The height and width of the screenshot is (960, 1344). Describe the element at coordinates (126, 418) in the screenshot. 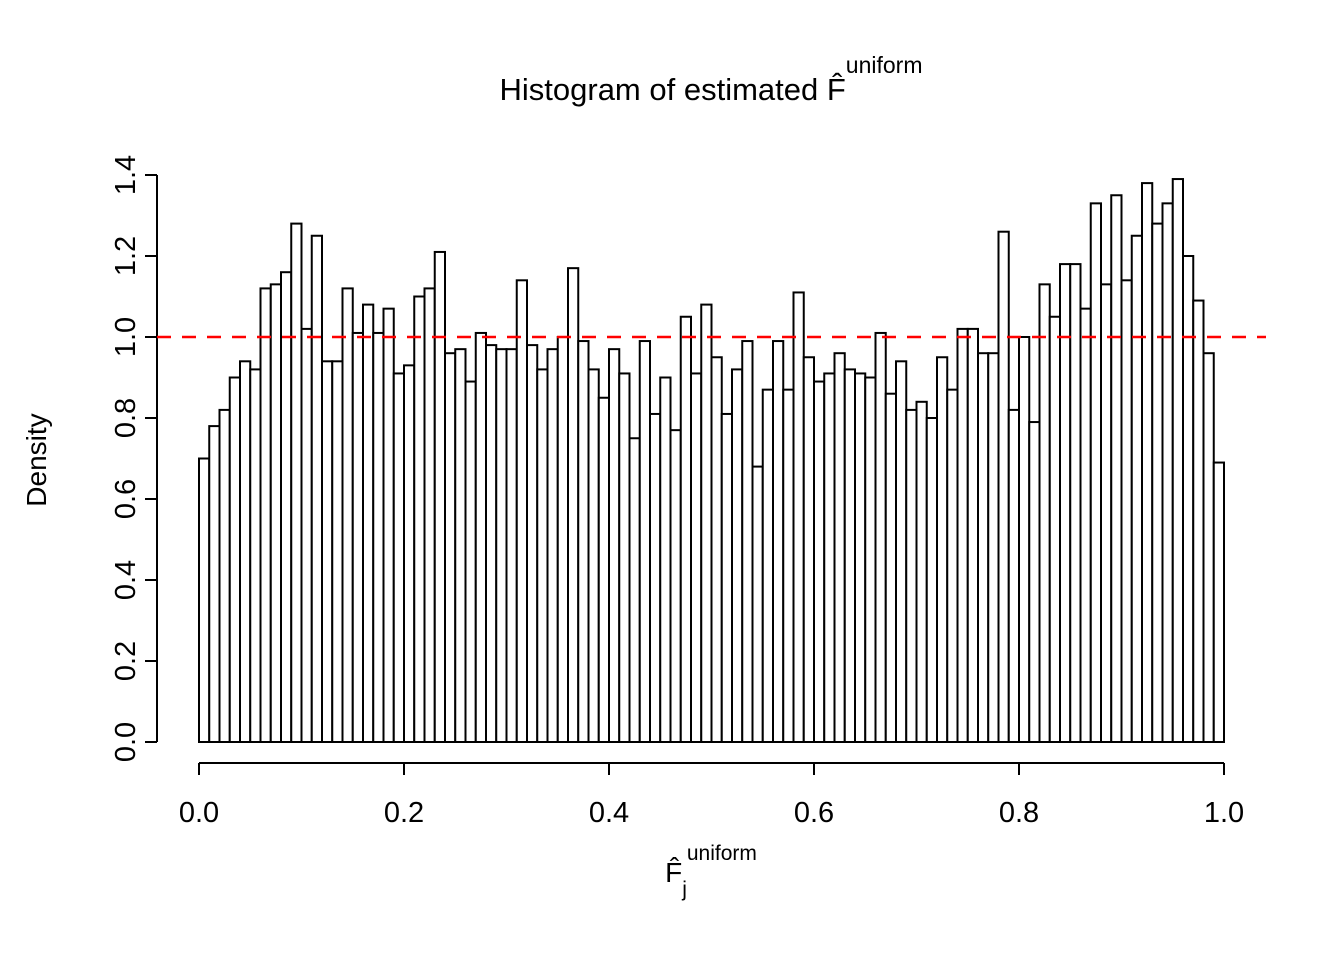

I see `y-tick-label: 0.8` at that location.